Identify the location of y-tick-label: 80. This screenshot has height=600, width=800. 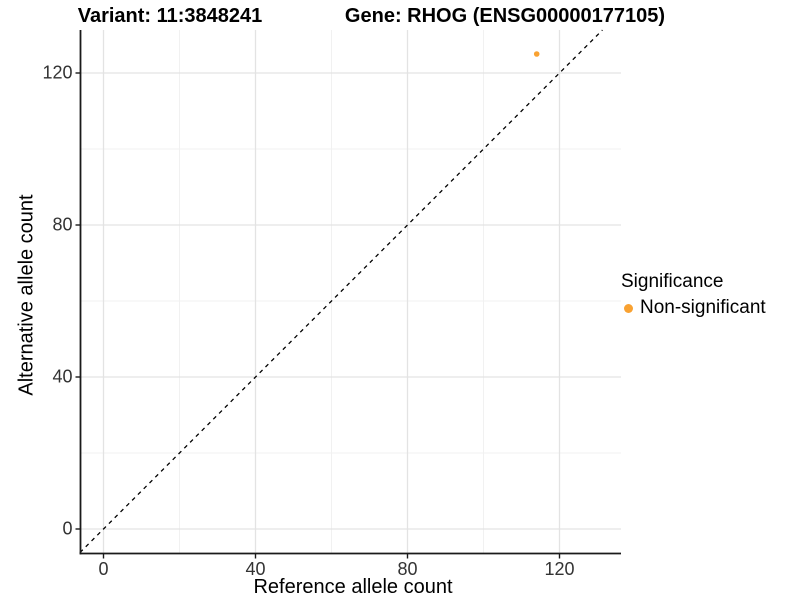
(62, 224).